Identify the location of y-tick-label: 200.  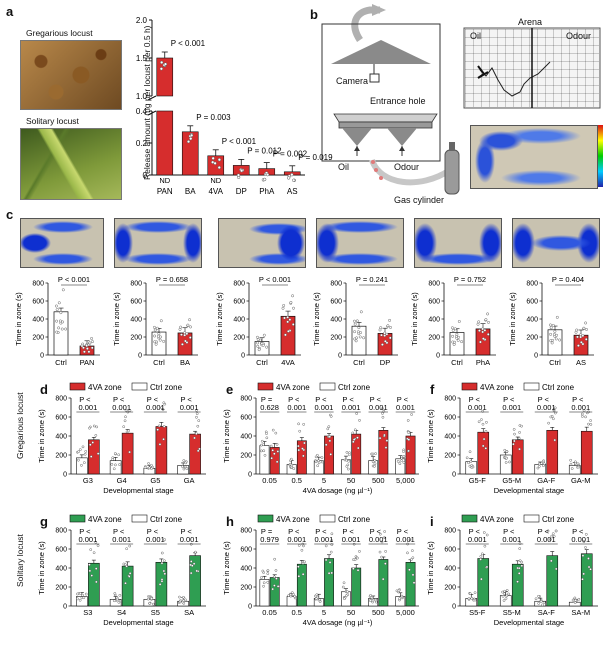
(38, 338).